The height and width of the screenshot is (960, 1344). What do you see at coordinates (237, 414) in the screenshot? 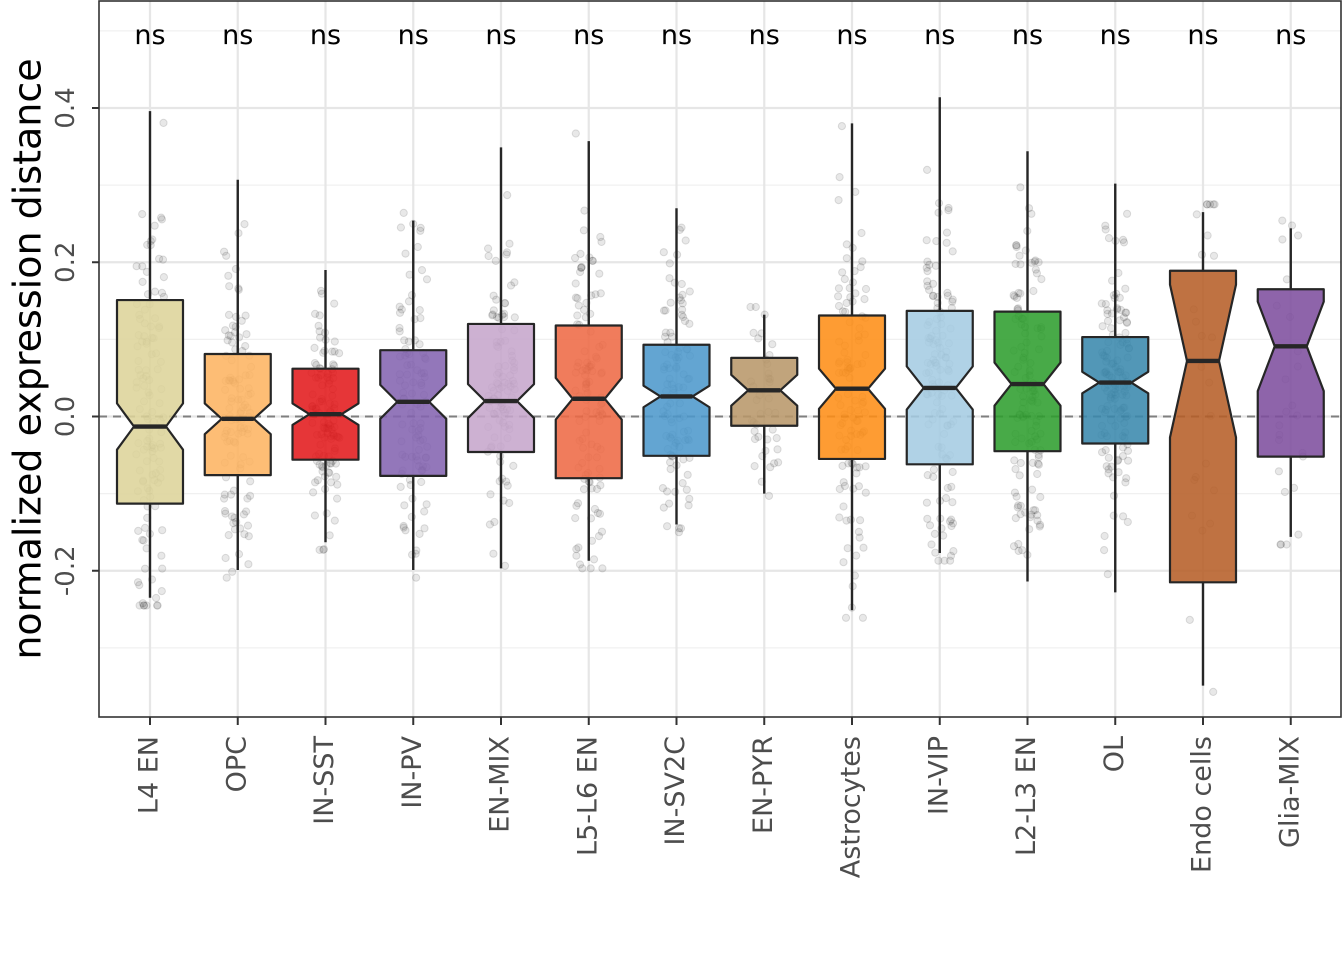
I see `box-opc` at bounding box center [237, 414].